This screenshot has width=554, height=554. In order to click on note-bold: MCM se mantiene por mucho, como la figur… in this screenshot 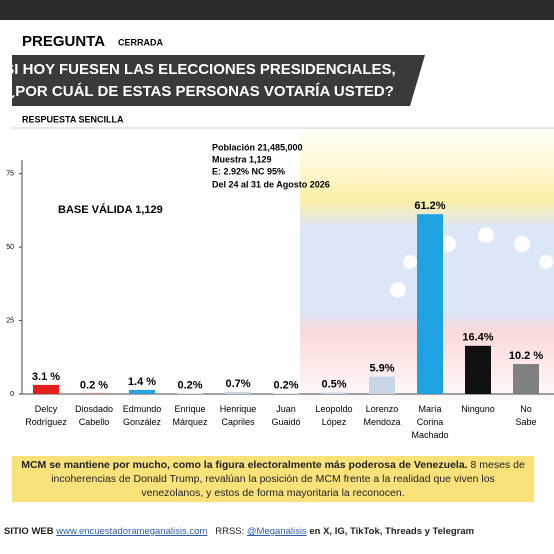, I will do `click(244, 465)`.